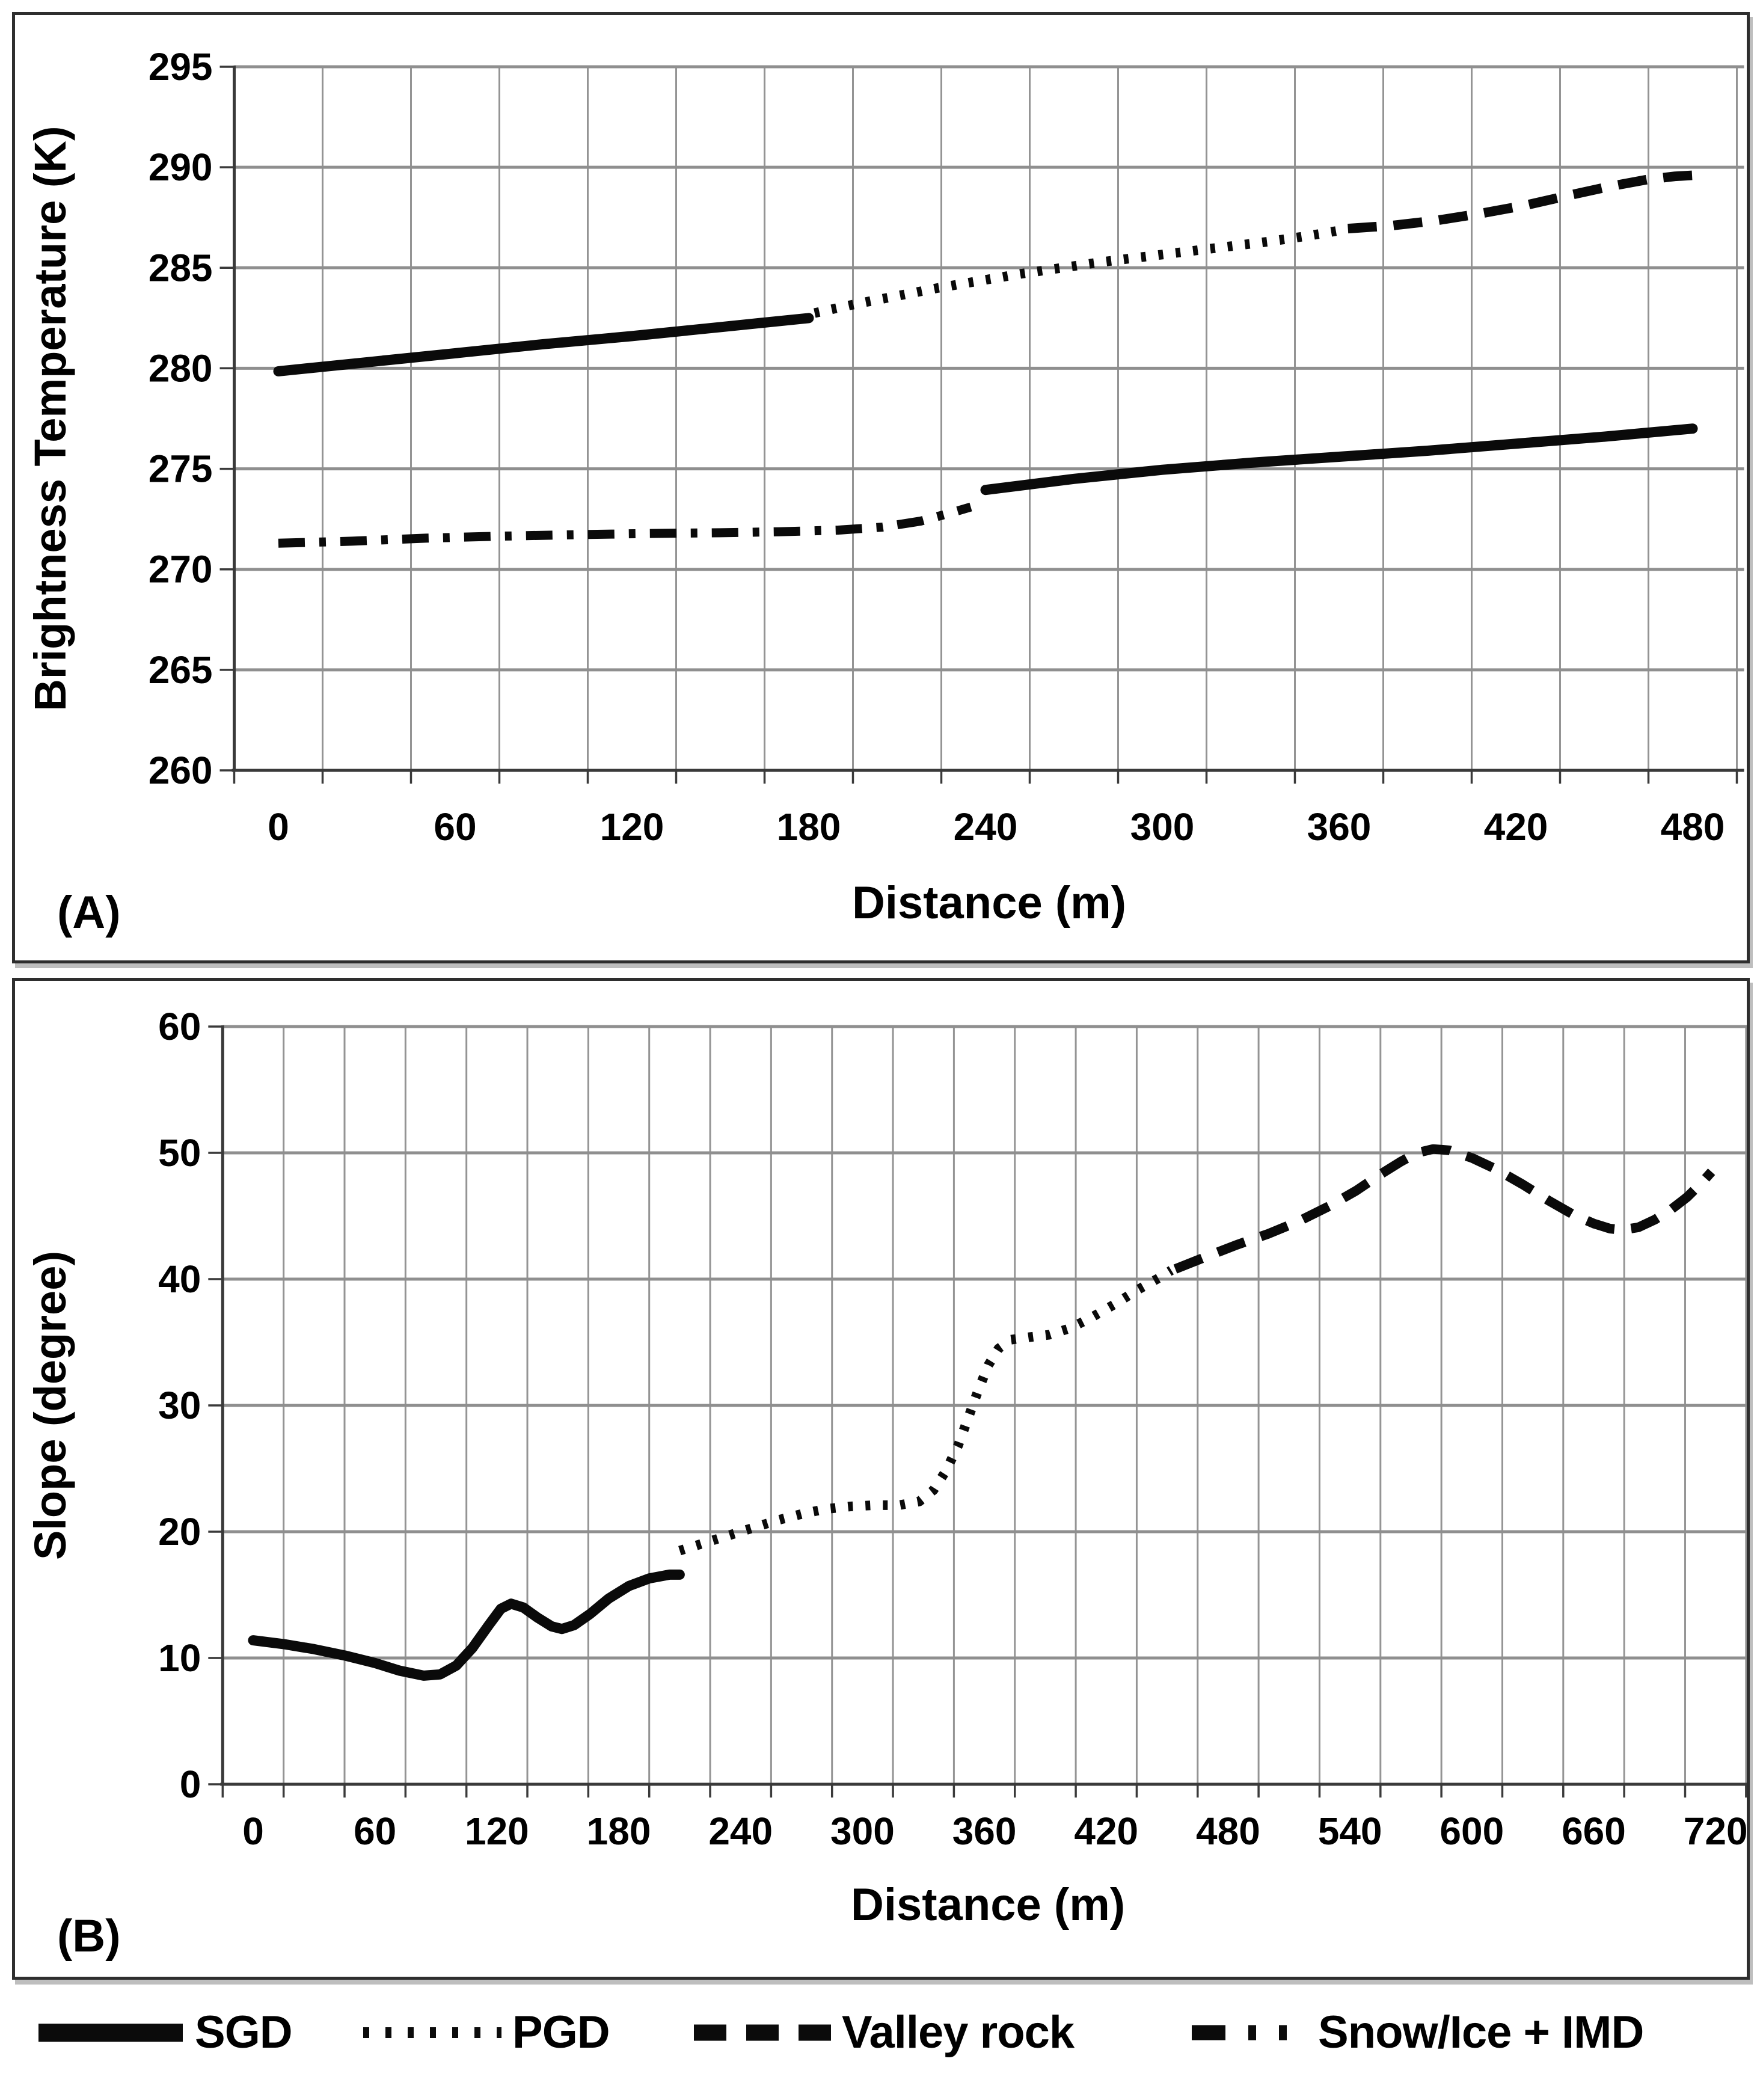  I want to click on legend-label-valley-rock: Valley rock, so click(958, 2032).